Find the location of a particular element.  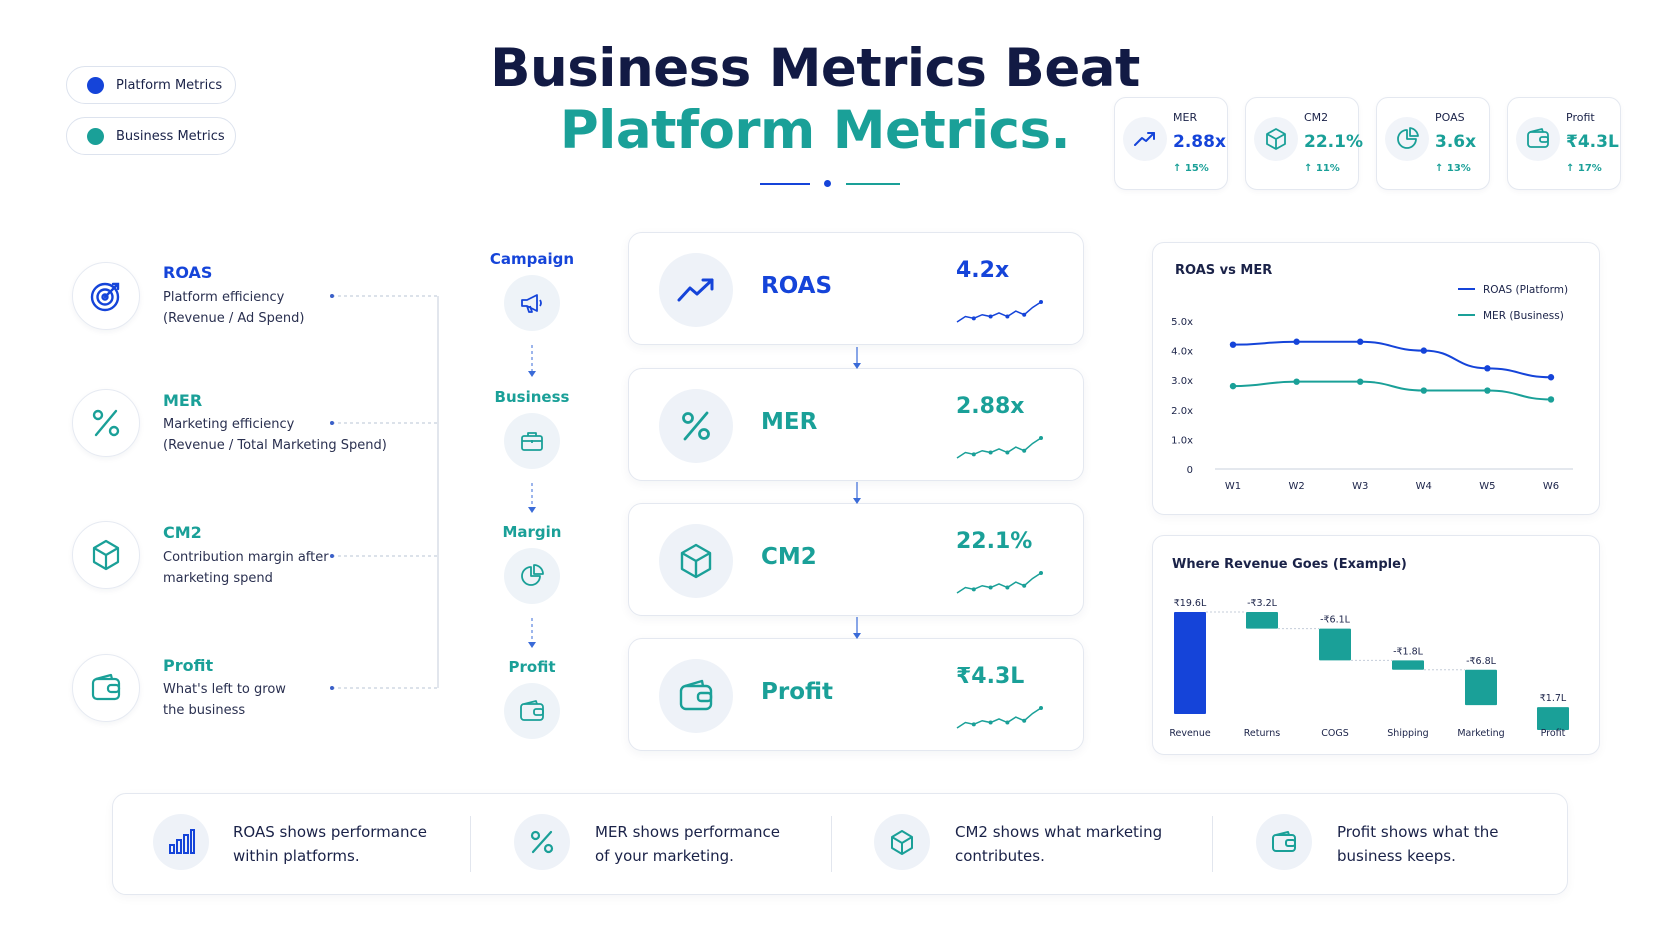

category-label: Marketing is located at coordinates (1480, 733).